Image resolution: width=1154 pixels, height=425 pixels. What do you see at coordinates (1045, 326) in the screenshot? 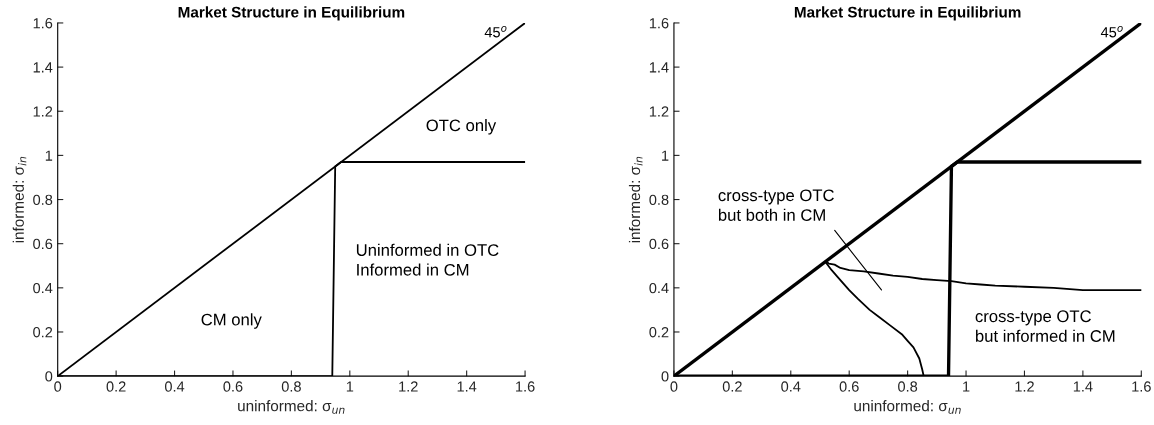
I see `annotation: cross-type OTC but informed in CM` at bounding box center [1045, 326].